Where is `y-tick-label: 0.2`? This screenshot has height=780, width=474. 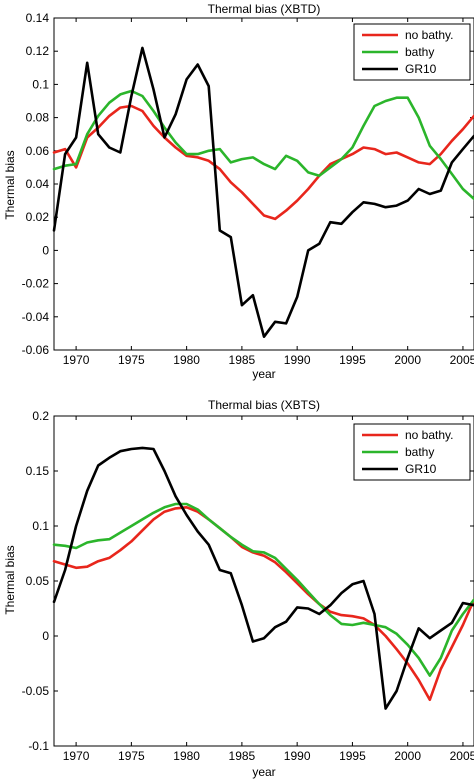
y-tick-label: 0.2 is located at coordinates (40, 416).